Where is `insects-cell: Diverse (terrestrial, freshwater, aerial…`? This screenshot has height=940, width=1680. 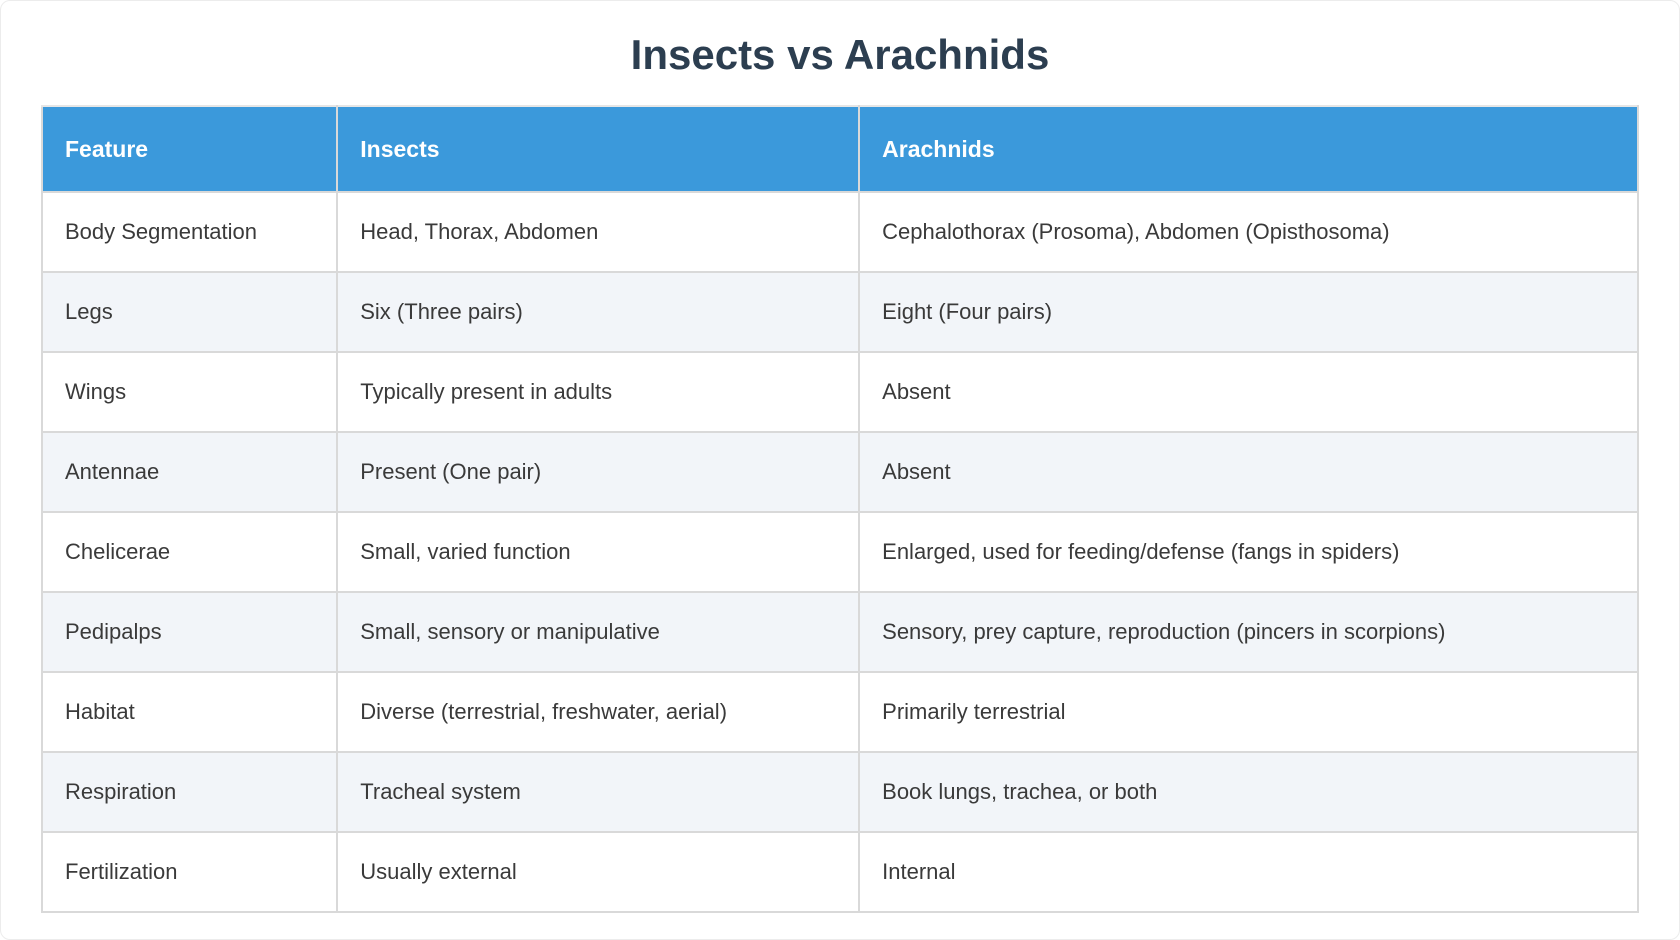 insects-cell: Diverse (terrestrial, freshwater, aerial… is located at coordinates (598, 712).